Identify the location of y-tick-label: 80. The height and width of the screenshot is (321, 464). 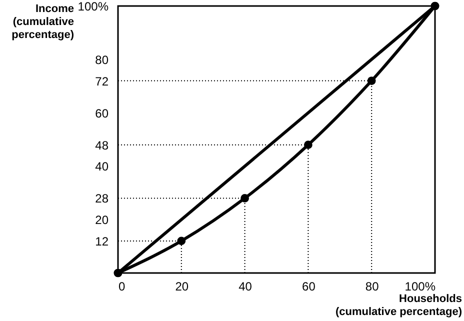
(102, 59).